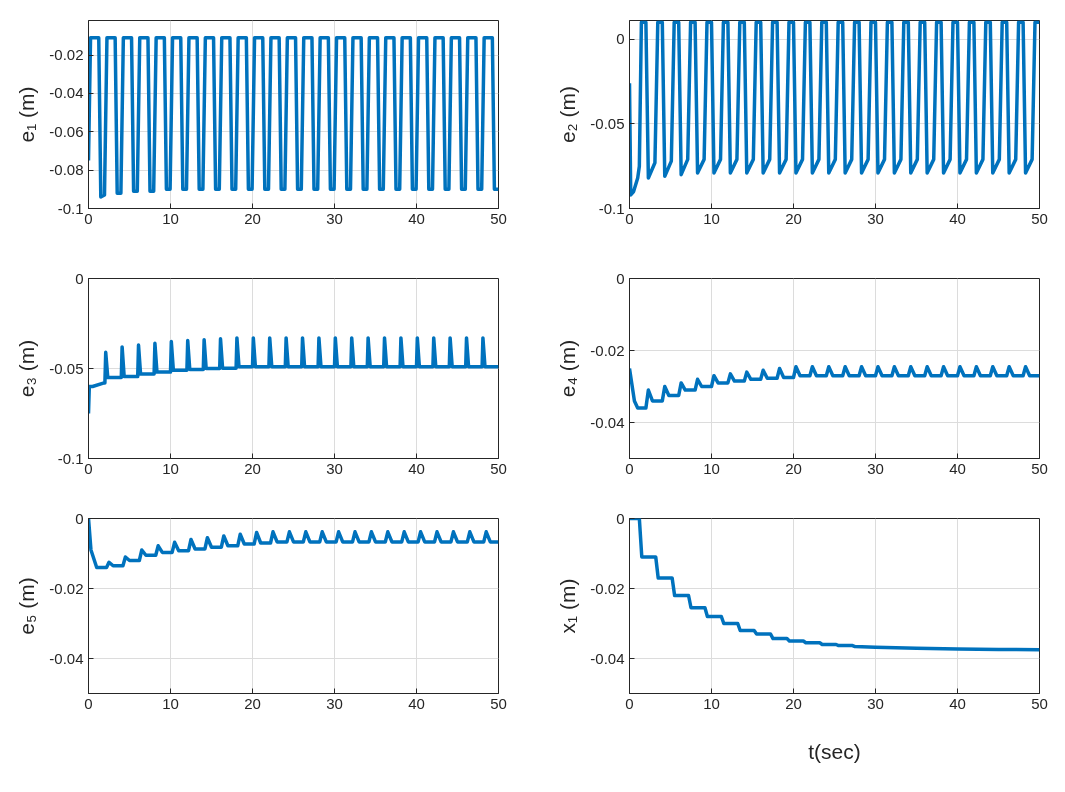 The image size is (1065, 792). Describe the element at coordinates (568, 368) in the screenshot. I see `y-axis-title: e₄ (m)` at that location.